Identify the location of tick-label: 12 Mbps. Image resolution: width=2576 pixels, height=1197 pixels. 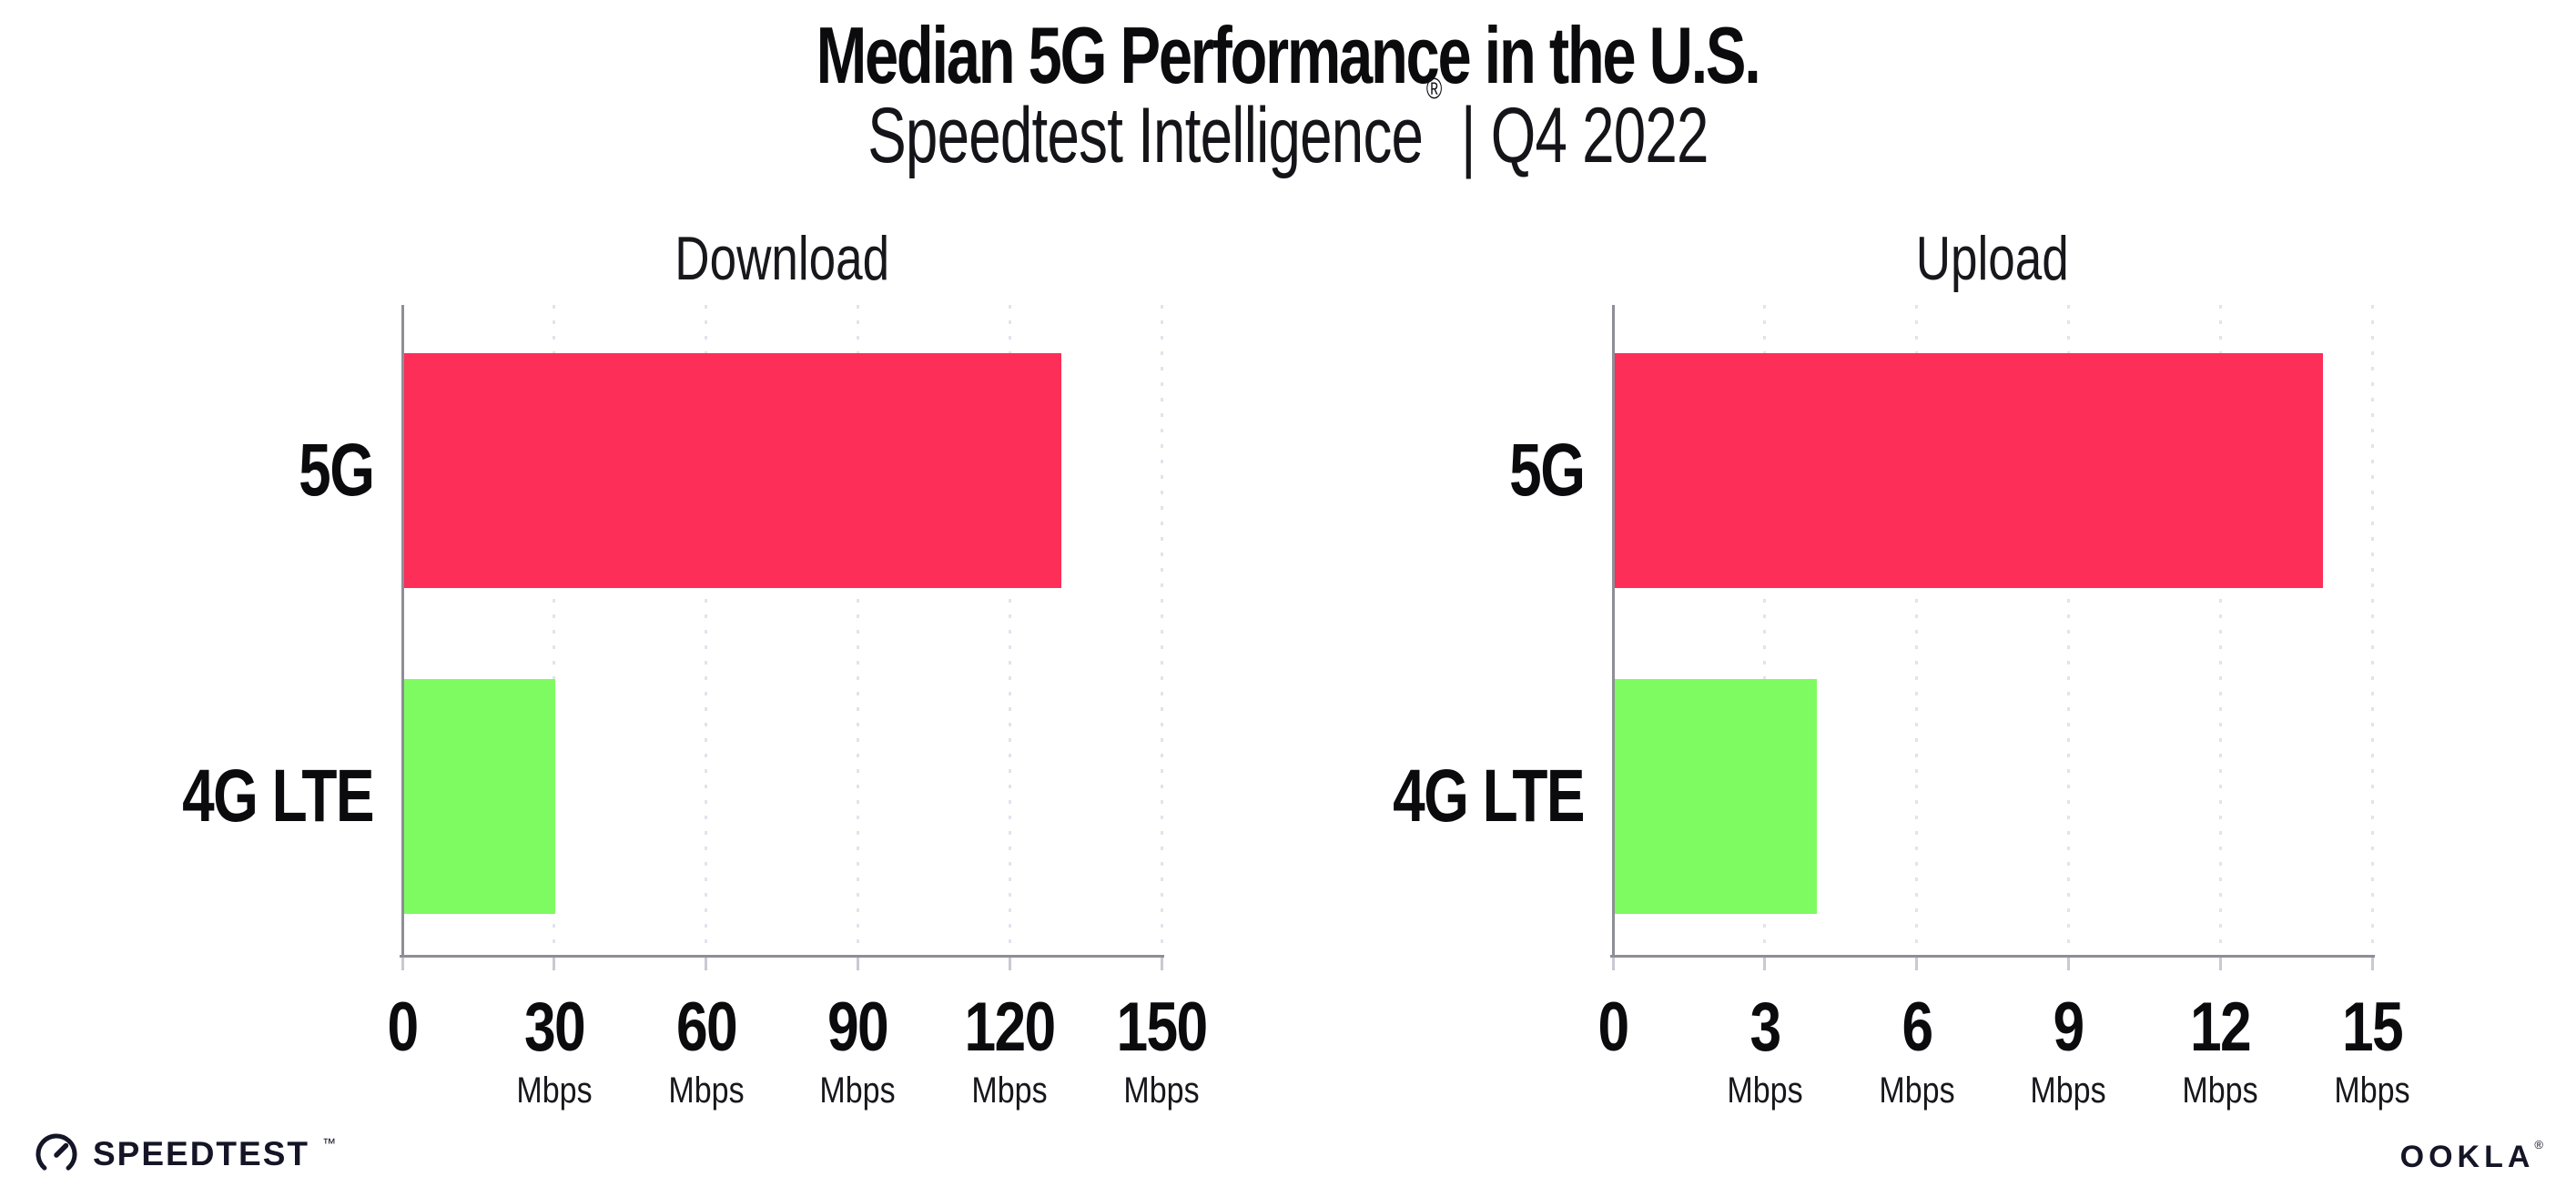
(2220, 1049).